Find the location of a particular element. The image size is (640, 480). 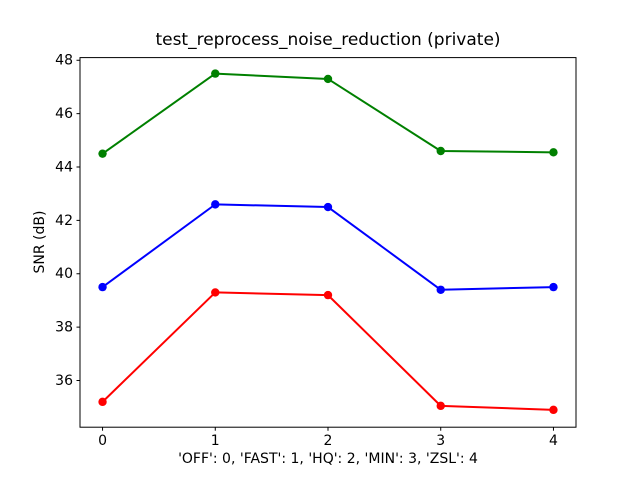

y-tick-label: 38 is located at coordinates (64, 328).